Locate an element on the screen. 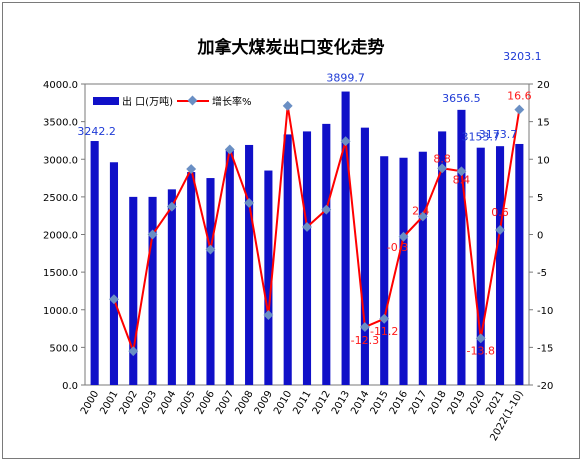 The image size is (582, 461). growth-marker-2014 is located at coordinates (364, 327).